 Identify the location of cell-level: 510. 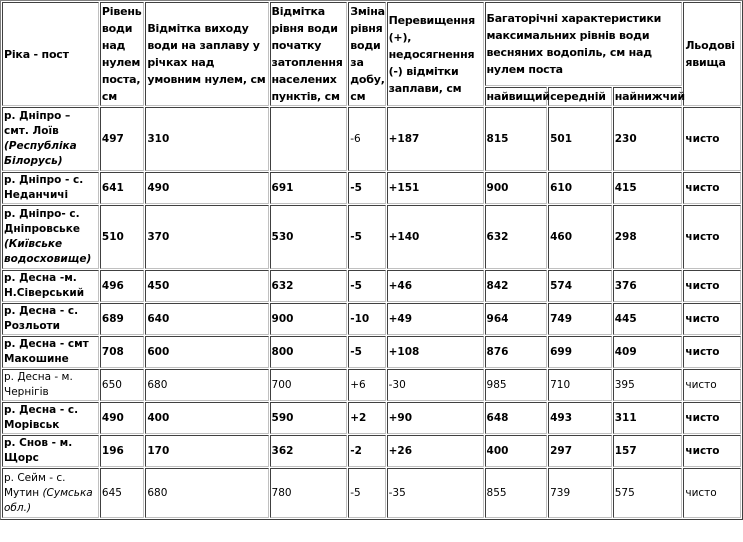
(122, 237).